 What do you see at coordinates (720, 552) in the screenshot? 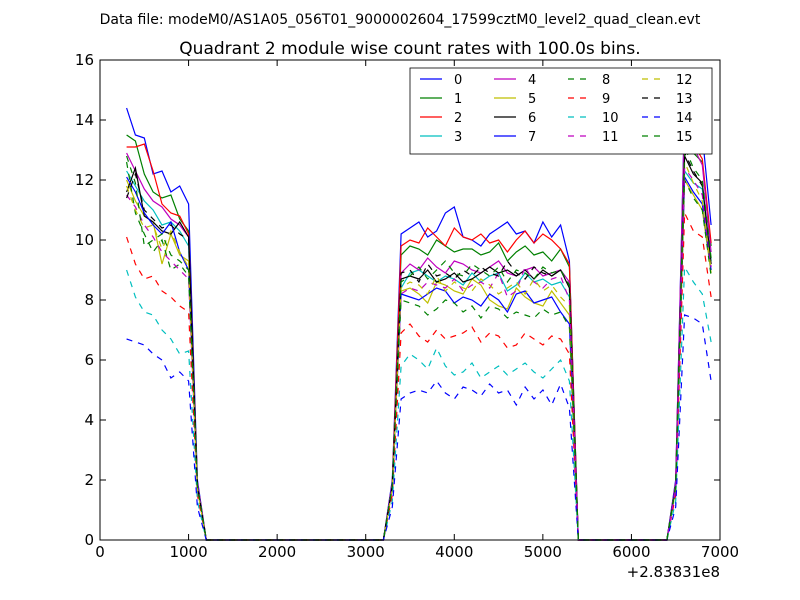
I see `x-tick-label: 7000` at bounding box center [720, 552].